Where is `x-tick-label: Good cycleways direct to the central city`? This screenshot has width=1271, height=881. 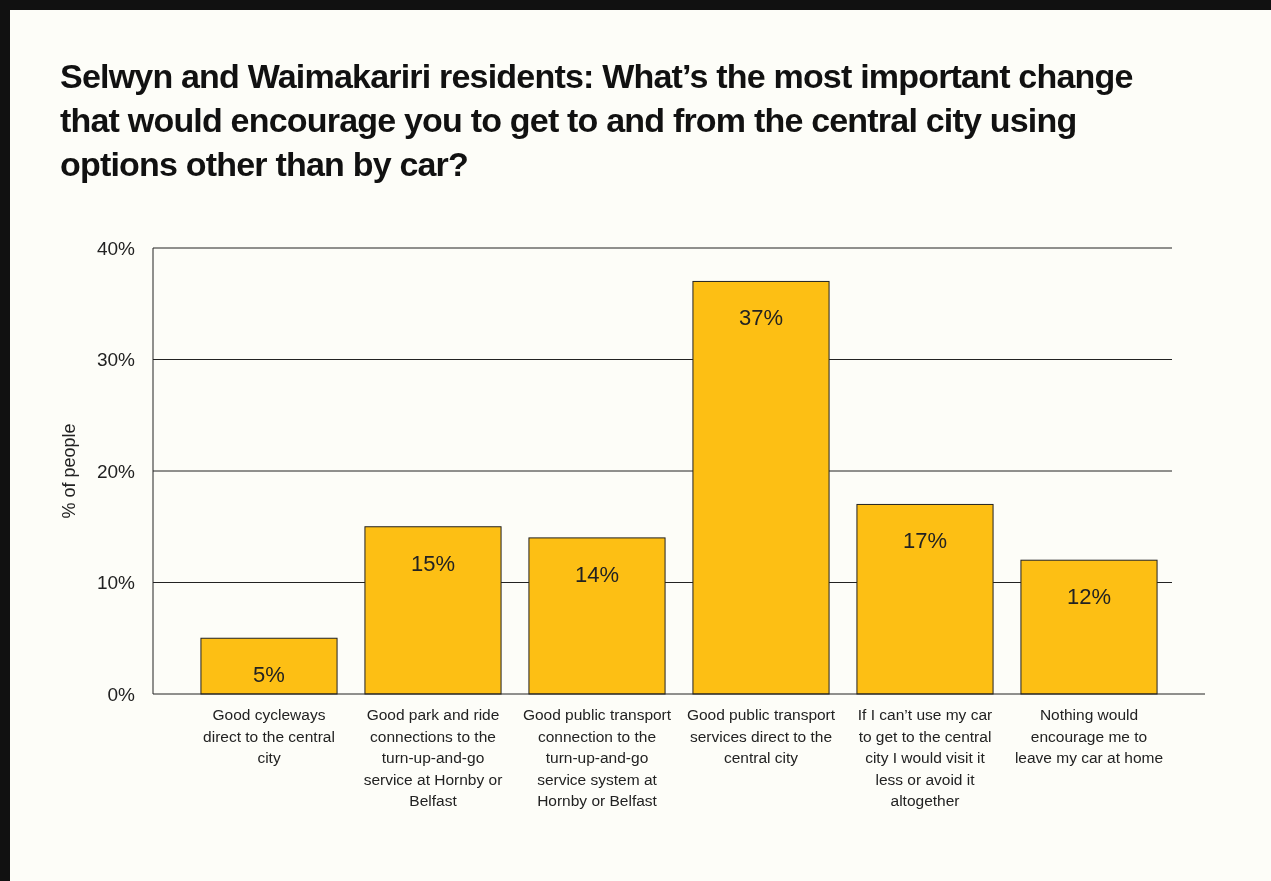 x-tick-label: Good cycleways direct to the central city is located at coordinates (269, 736).